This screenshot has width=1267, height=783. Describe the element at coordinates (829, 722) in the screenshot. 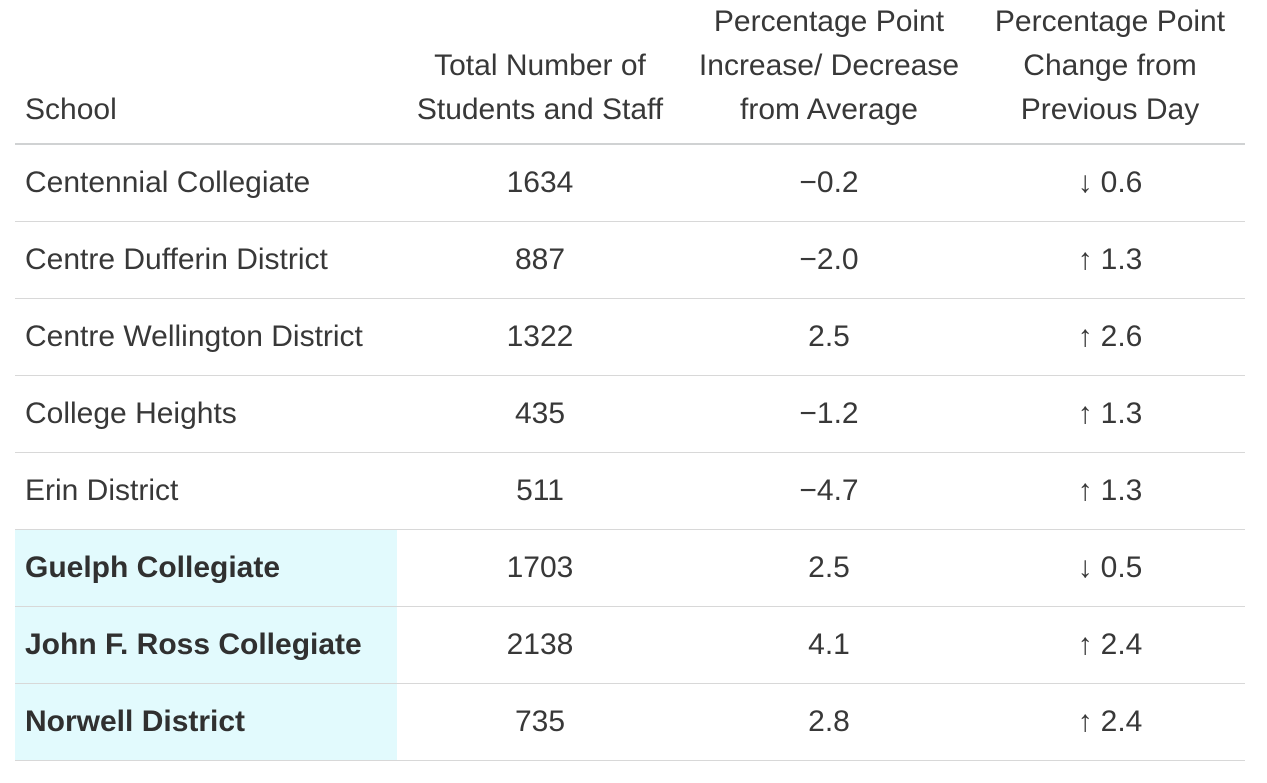

I see `avg-diff-cell: 2.8` at that location.